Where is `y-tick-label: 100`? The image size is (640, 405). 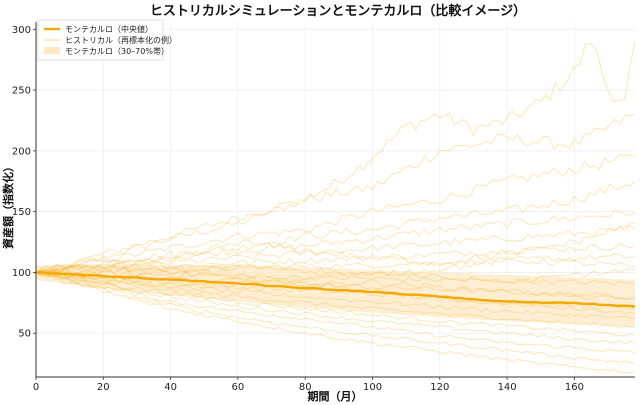 y-tick-label: 100 is located at coordinates (21, 273).